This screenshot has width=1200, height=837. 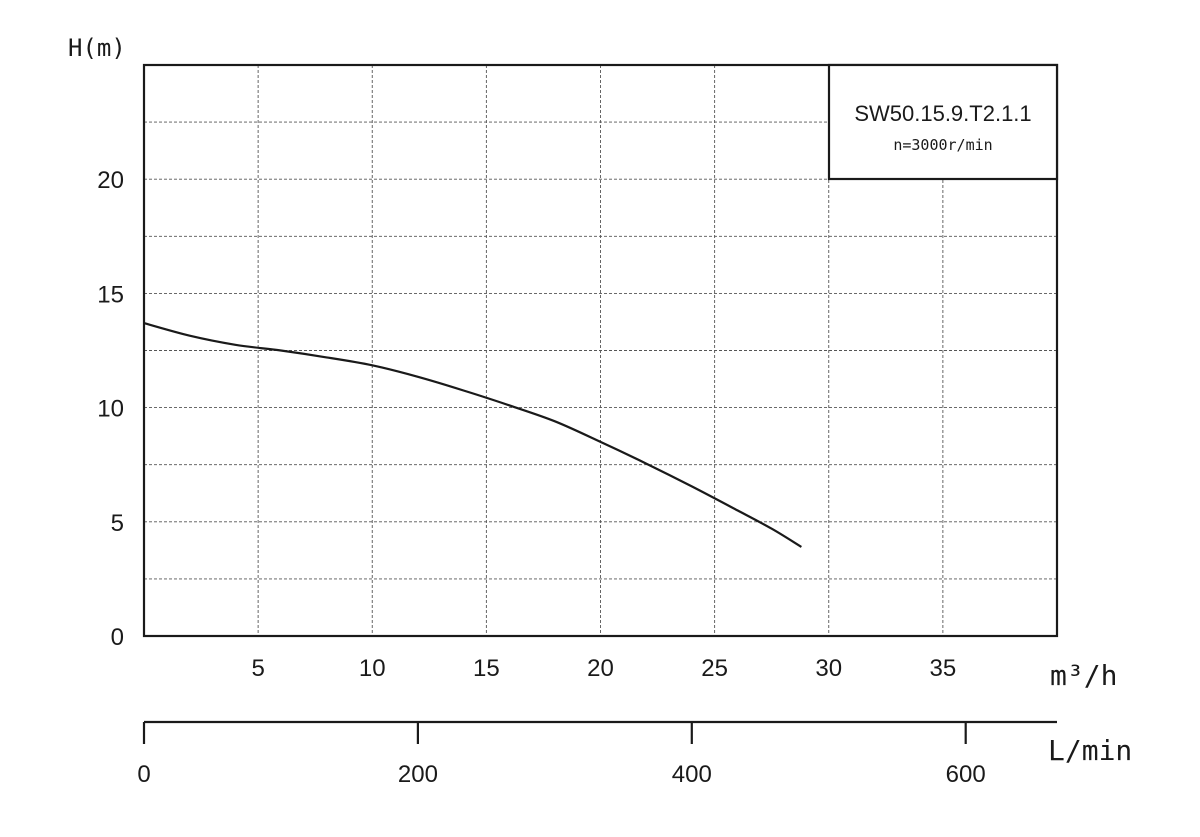 I want to click on y-tick-label: 0, so click(x=117, y=637).